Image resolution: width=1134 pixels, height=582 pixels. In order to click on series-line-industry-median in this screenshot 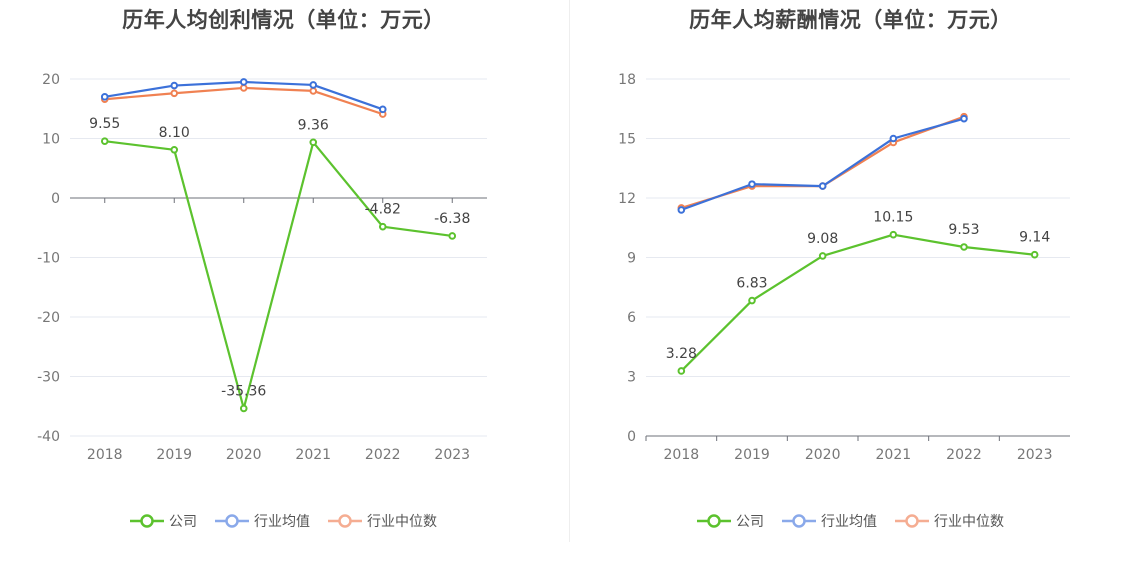, I will do `click(244, 101)`.